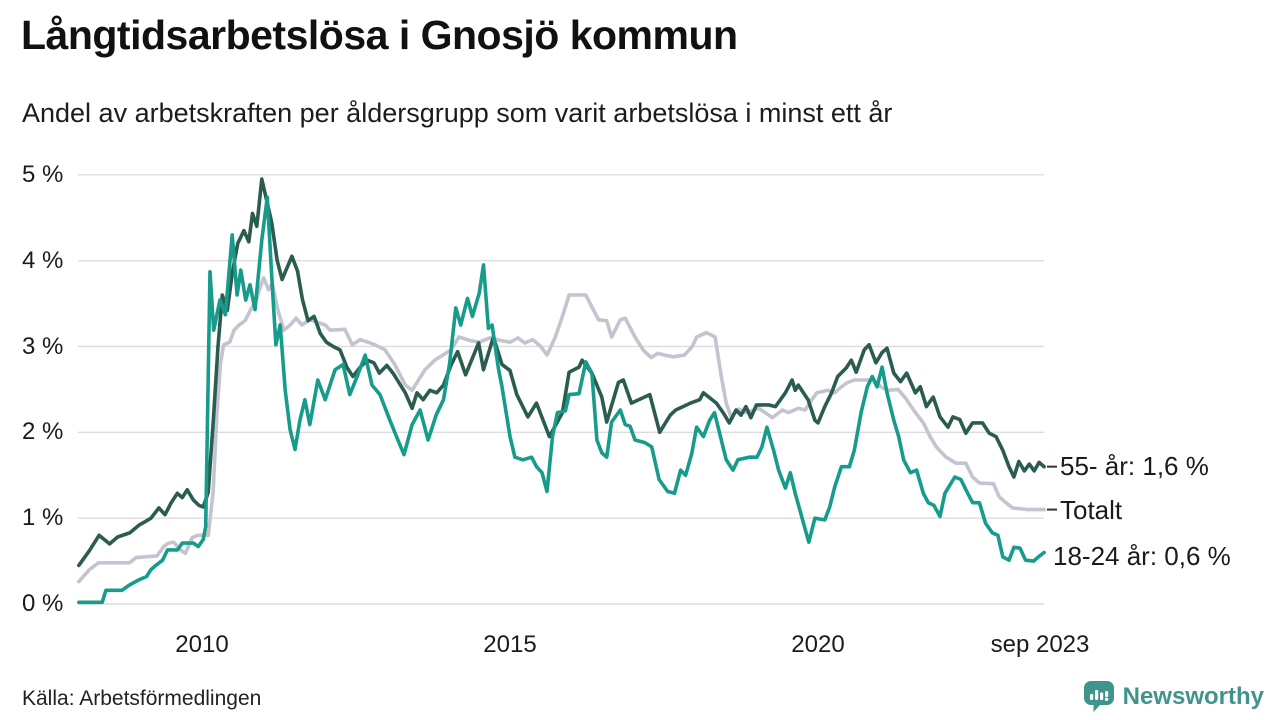 The height and width of the screenshot is (720, 1280). Describe the element at coordinates (510, 644) in the screenshot. I see `x-axis-tick-label: 2015` at that location.